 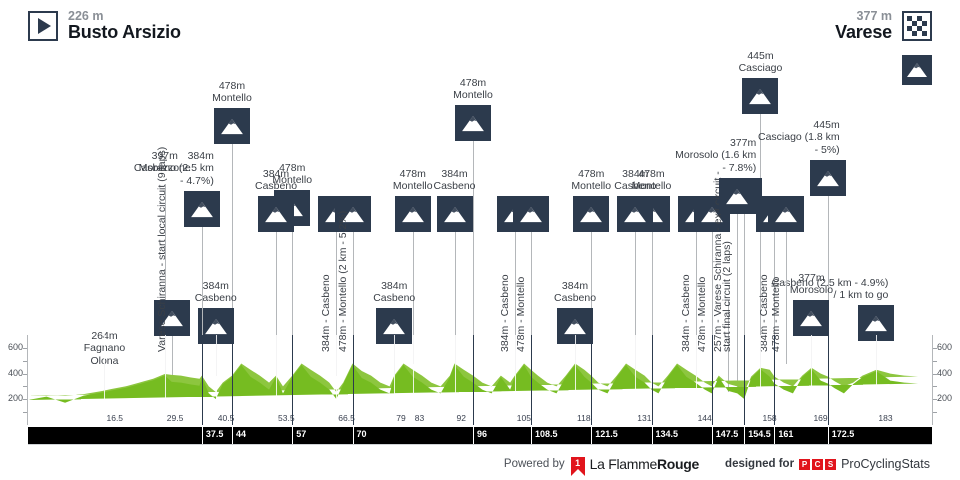 I want to click on start-location: 226 m Busto Arsizio, so click(x=104, y=26).